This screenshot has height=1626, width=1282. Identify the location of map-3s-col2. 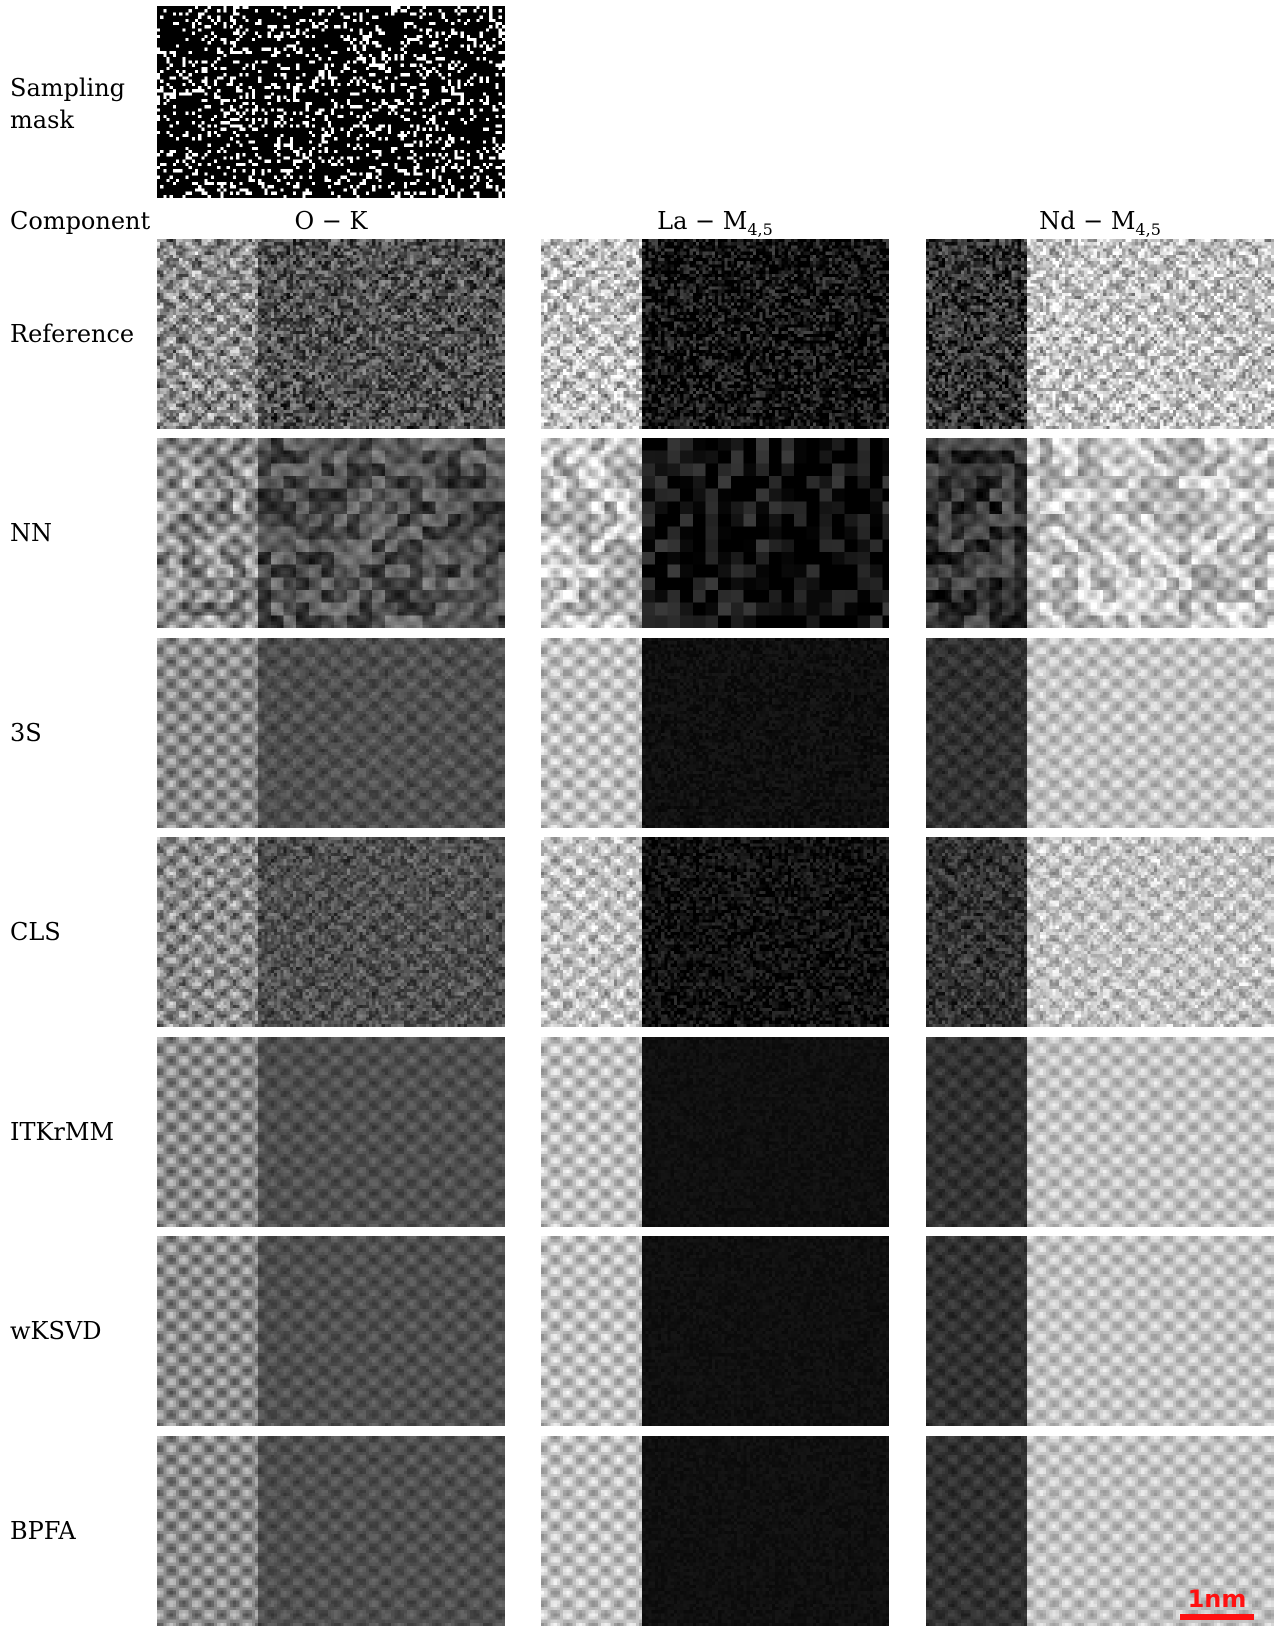
(715, 733).